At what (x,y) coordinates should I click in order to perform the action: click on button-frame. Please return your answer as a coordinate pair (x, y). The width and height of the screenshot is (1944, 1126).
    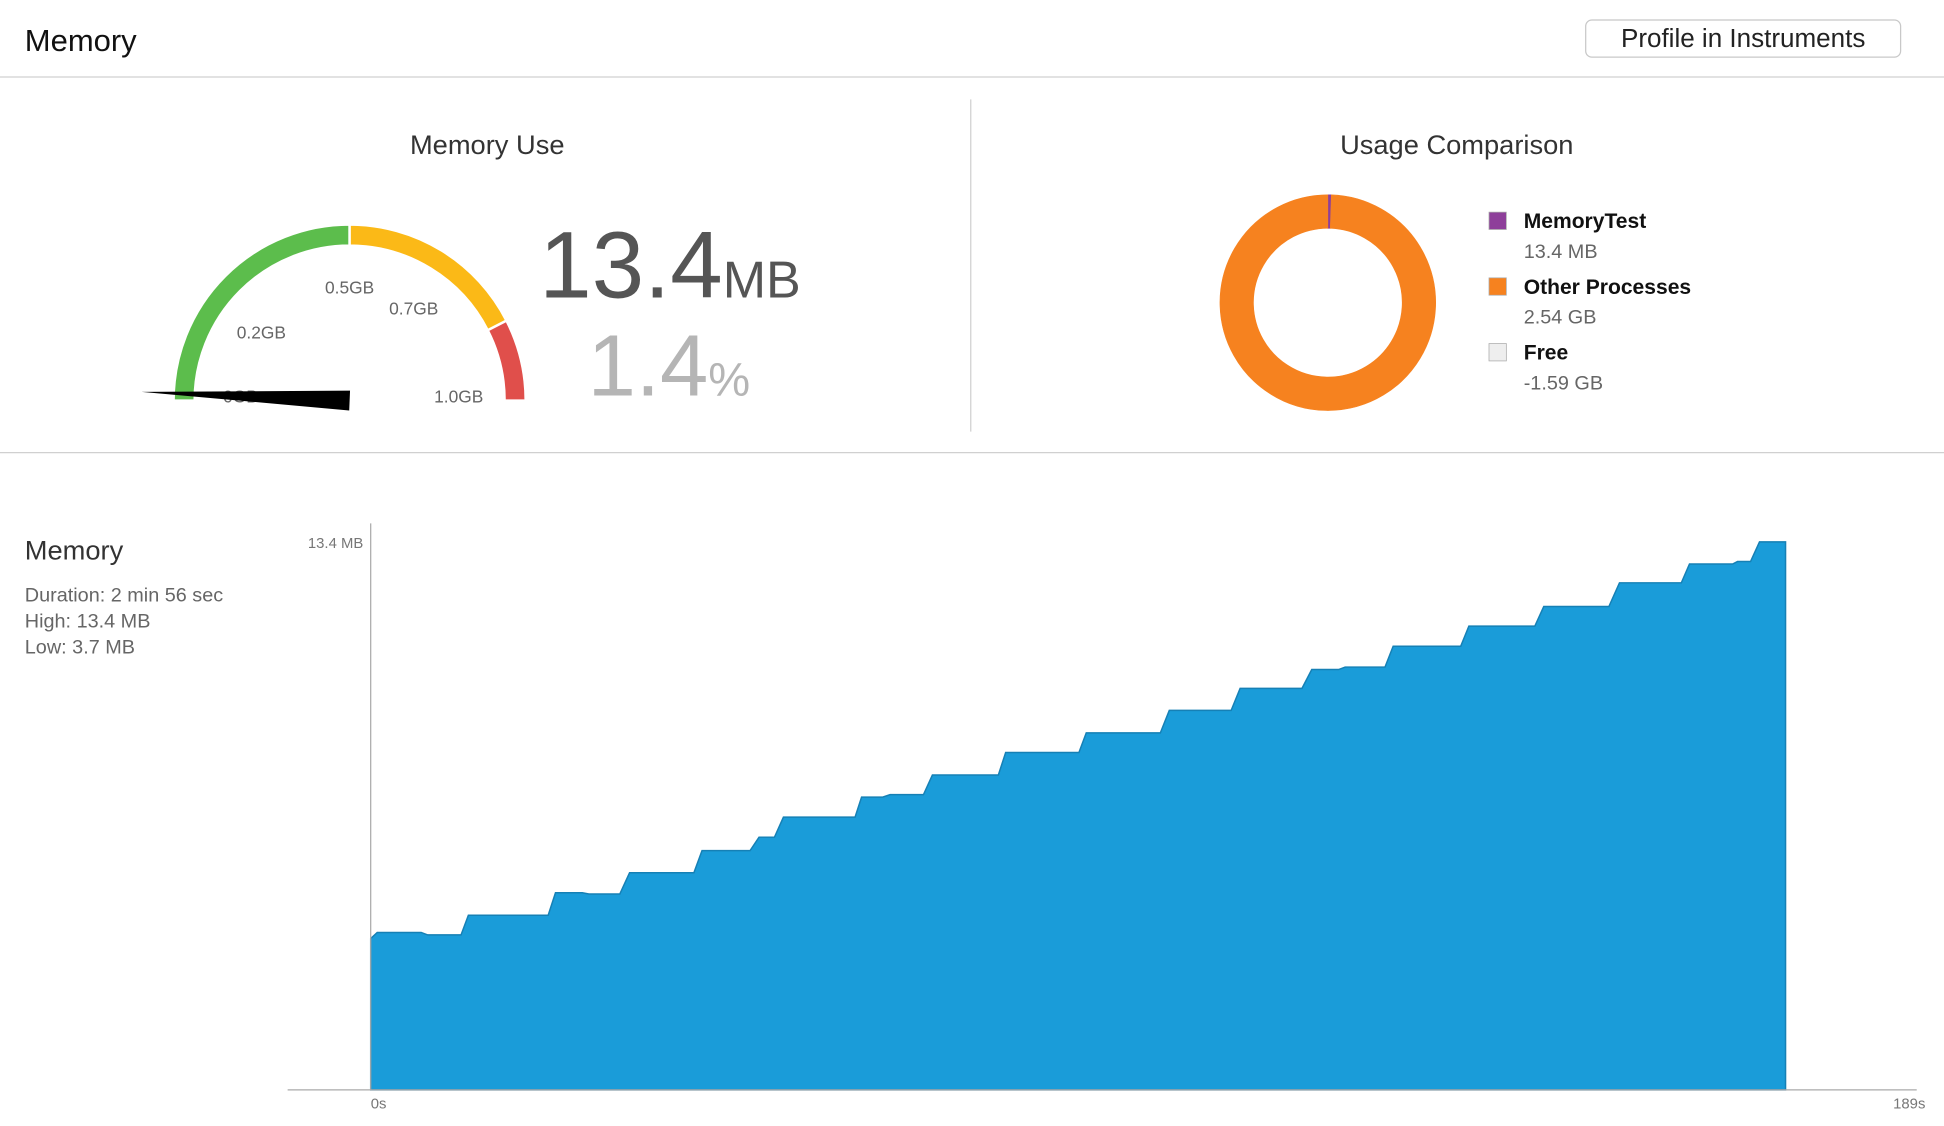
    Looking at the image, I should click on (1743, 38).